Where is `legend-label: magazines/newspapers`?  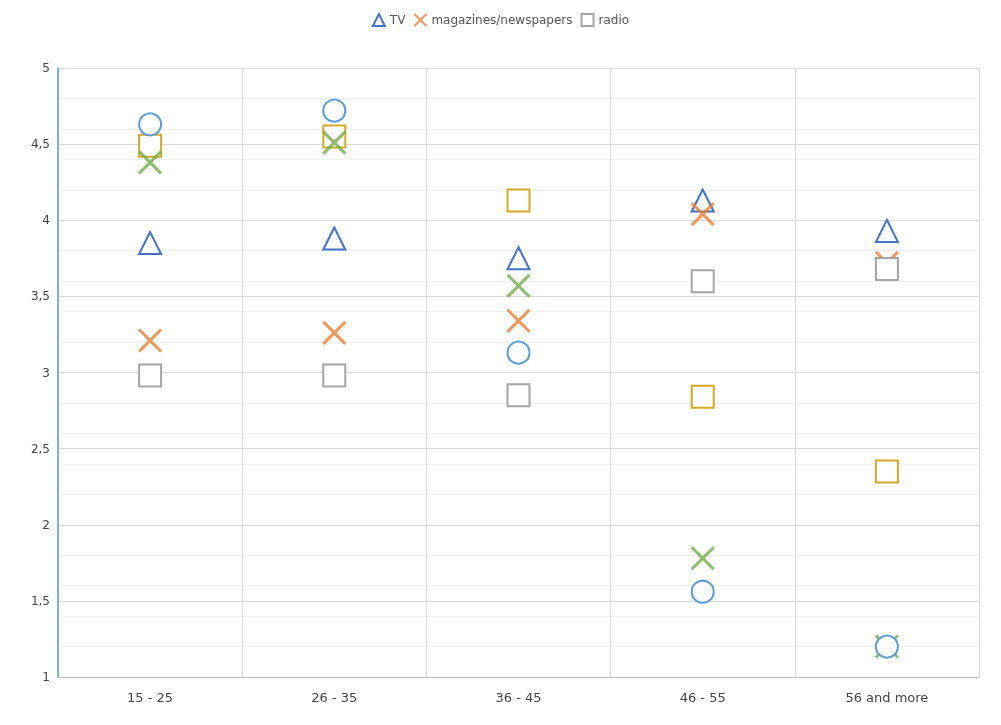
legend-label: magazines/newspapers is located at coordinates (502, 20).